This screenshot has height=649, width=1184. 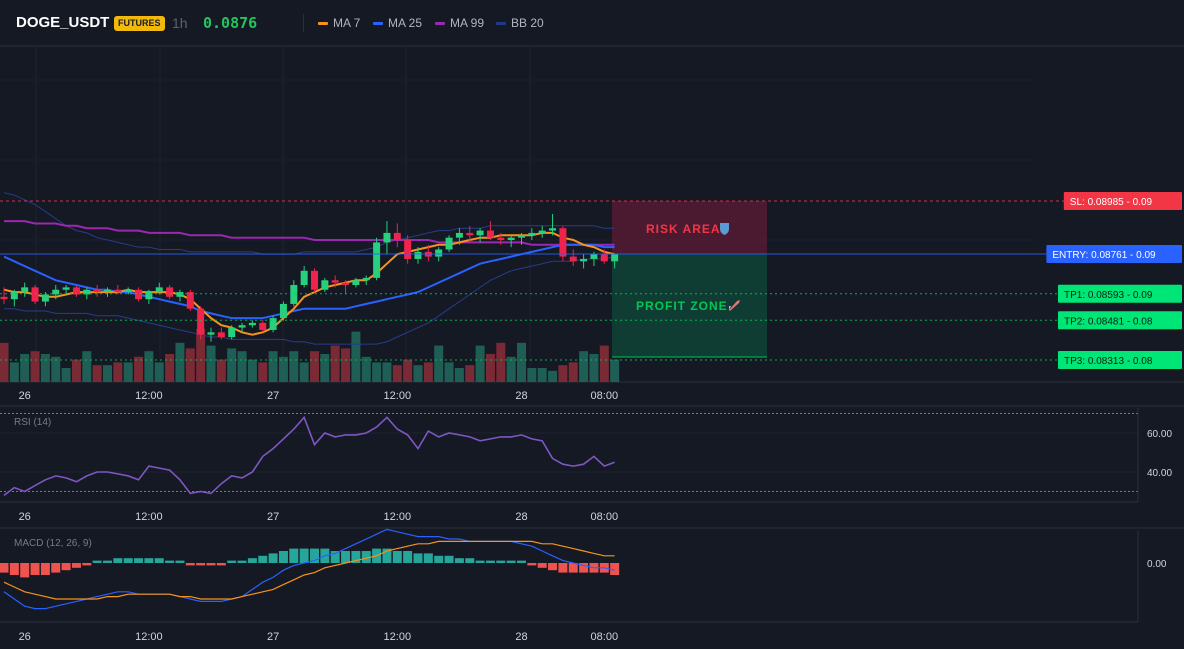 I want to click on macd-zero-label: 0.00, so click(x=1157, y=564).